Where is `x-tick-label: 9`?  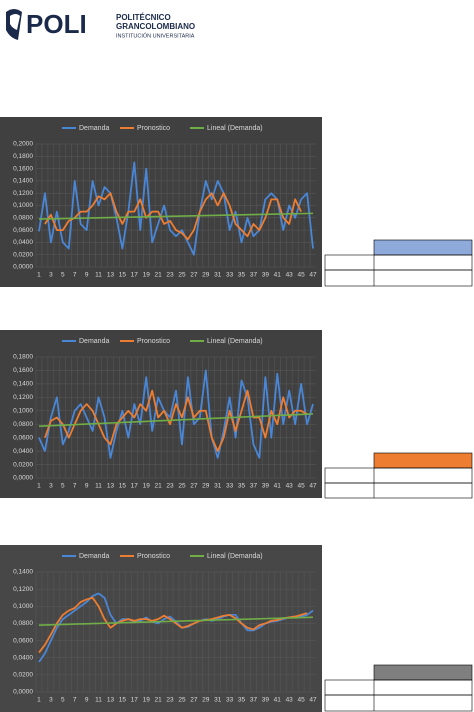
x-tick-label: 9 is located at coordinates (87, 700).